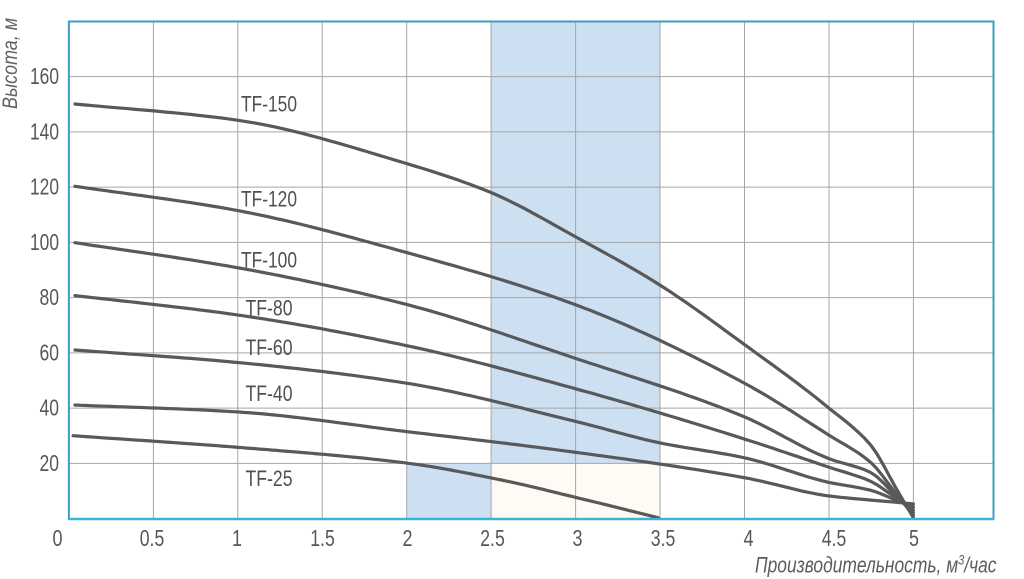 Image resolution: width=1024 pixels, height=579 pixels. I want to click on svg-text: TF-150, so click(269, 104).